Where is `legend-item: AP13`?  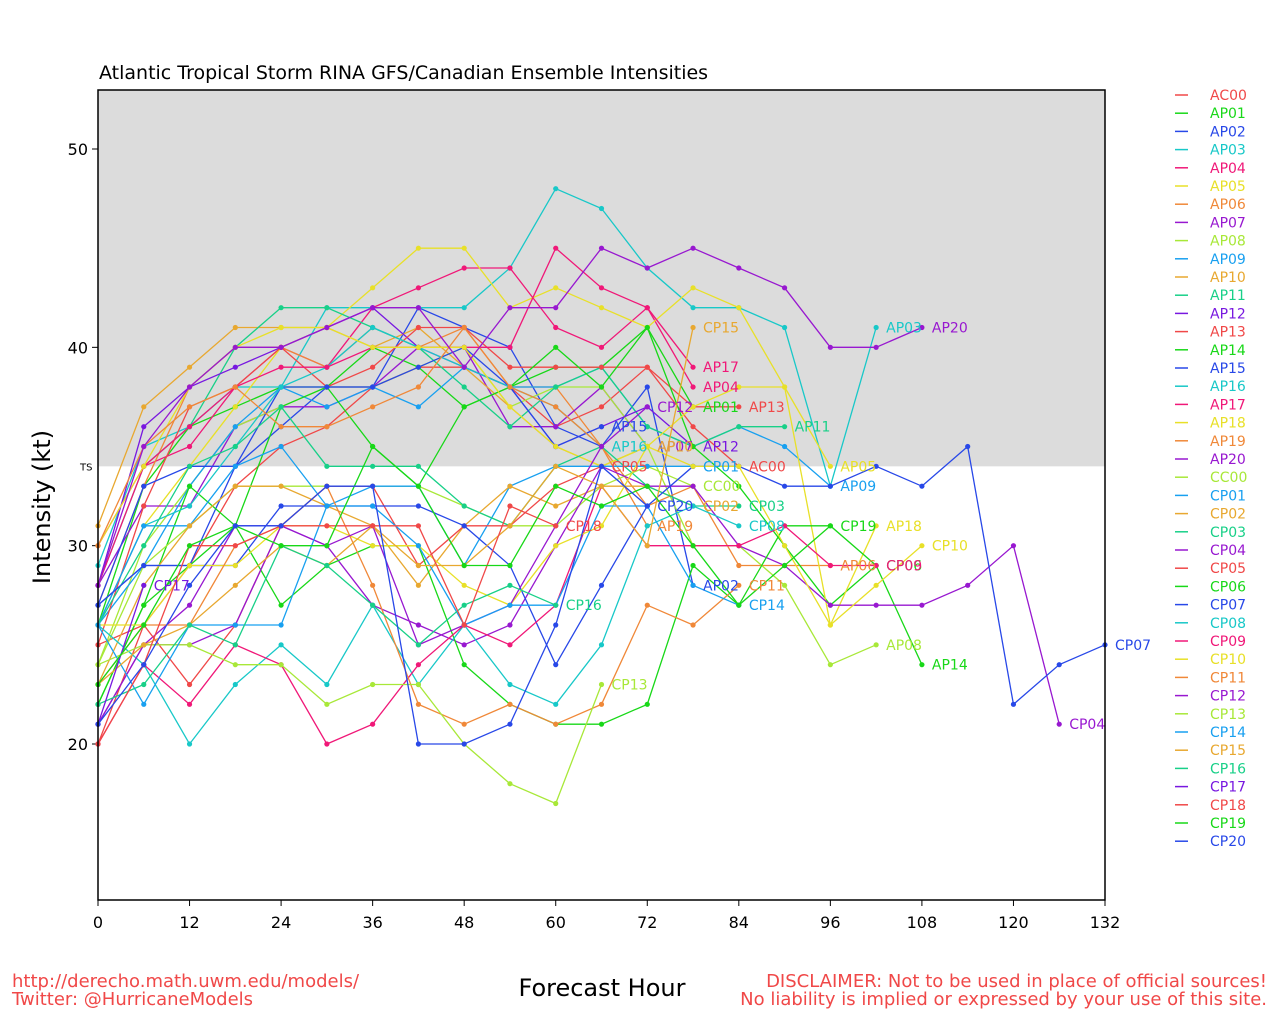 legend-item: AP13 is located at coordinates (1210, 333).